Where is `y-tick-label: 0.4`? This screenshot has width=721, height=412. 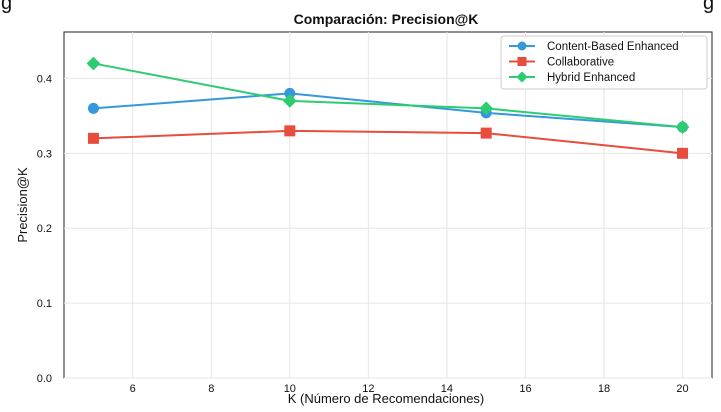
y-tick-label: 0.4 is located at coordinates (44, 79).